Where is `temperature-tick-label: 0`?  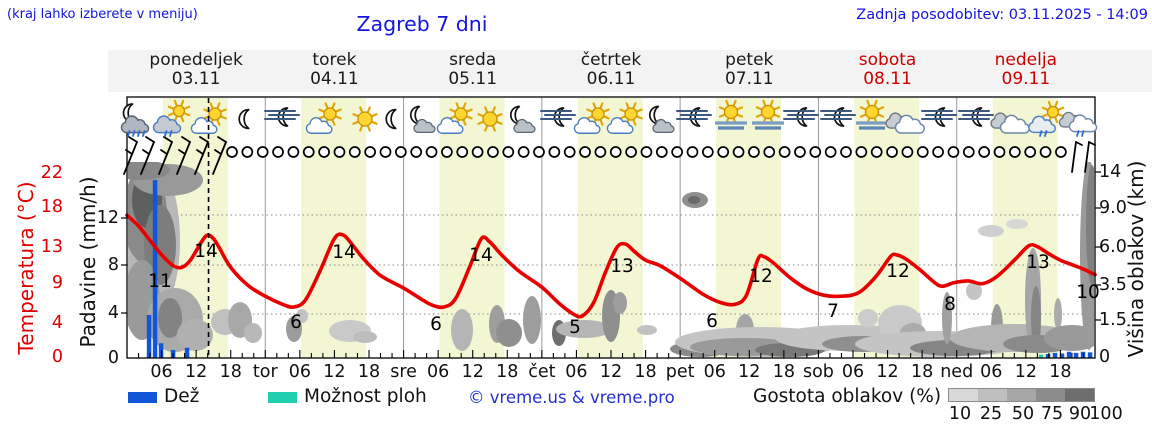
temperature-tick-label: 0 is located at coordinates (57, 357).